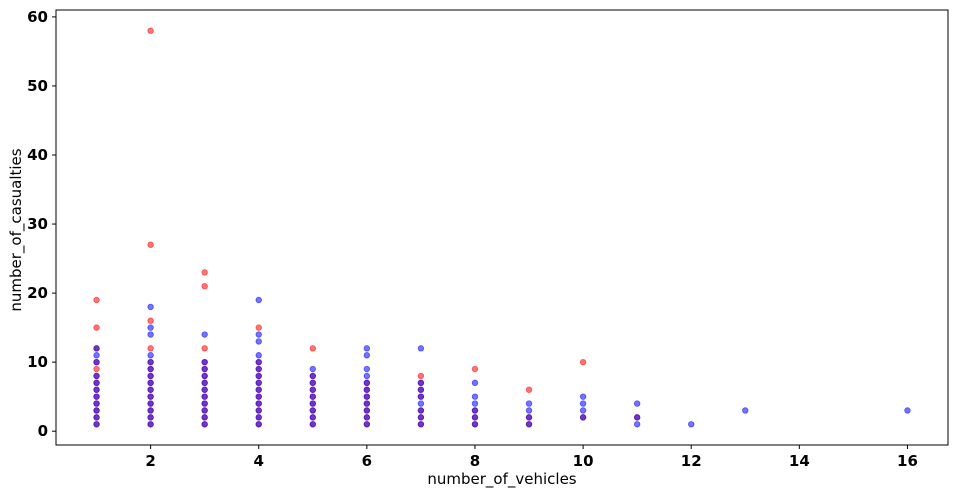 This screenshot has height=494, width=959. What do you see at coordinates (37, 224) in the screenshot?
I see `y-tick-label: 30` at bounding box center [37, 224].